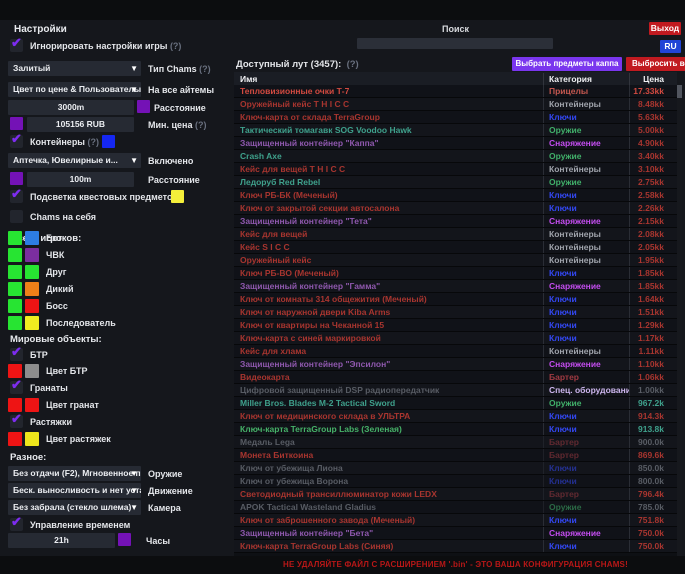  What do you see at coordinates (16, 419) in the screenshot?
I see `tripwires-checkbox: ✔` at bounding box center [16, 419].